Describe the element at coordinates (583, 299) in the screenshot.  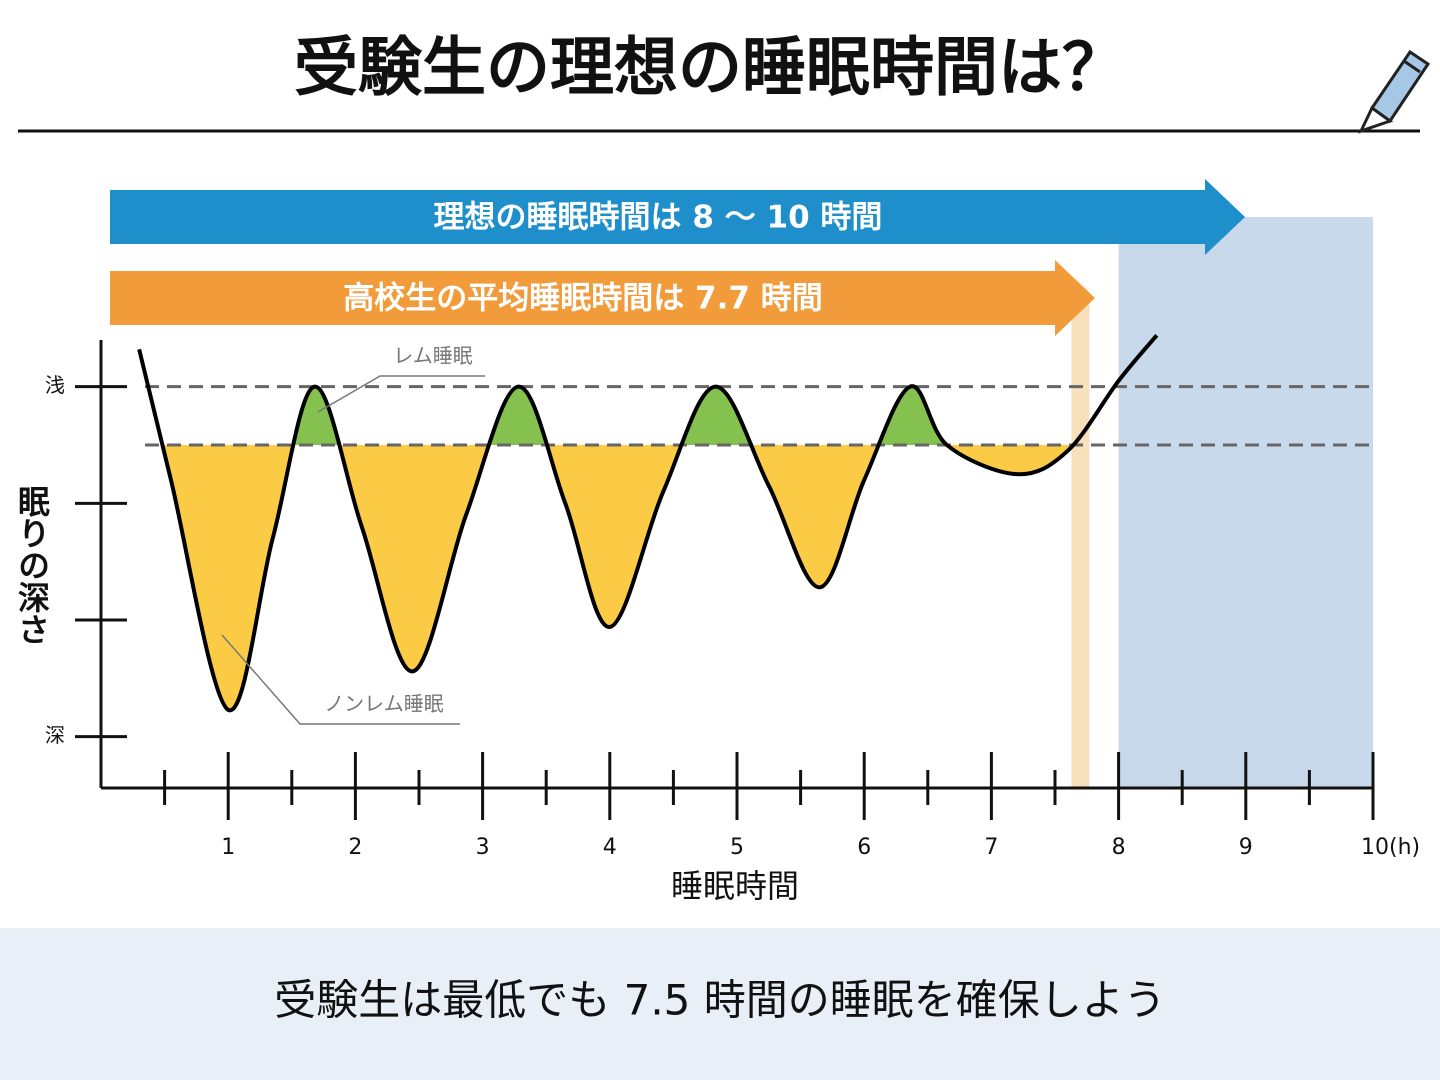
I see `arrow-text: 高校生の平均睡眠時間は 7.7 時間` at that location.